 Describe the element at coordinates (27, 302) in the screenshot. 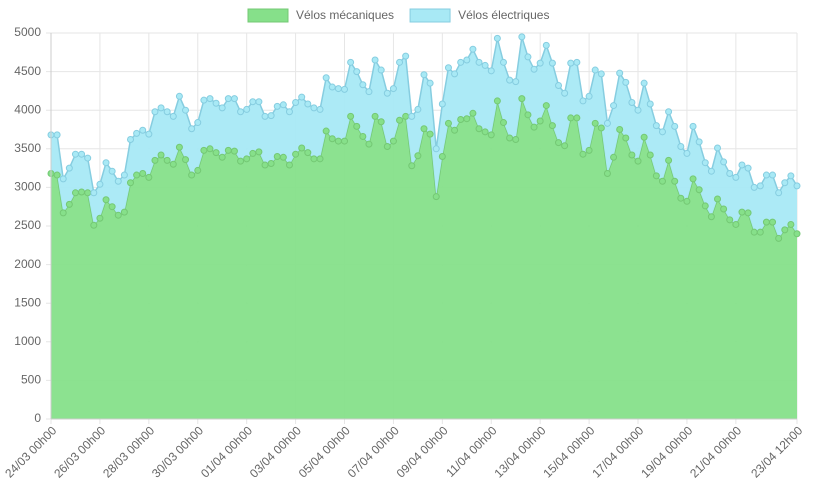

I see `y-tick-label: 1500` at that location.